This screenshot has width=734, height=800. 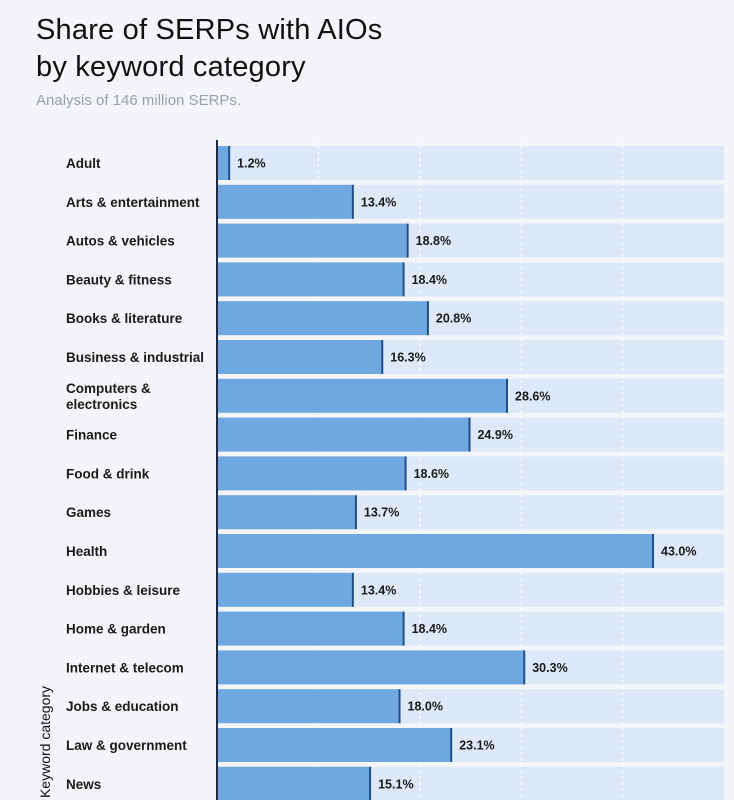 What do you see at coordinates (83, 163) in the screenshot?
I see `category-label: Adult` at bounding box center [83, 163].